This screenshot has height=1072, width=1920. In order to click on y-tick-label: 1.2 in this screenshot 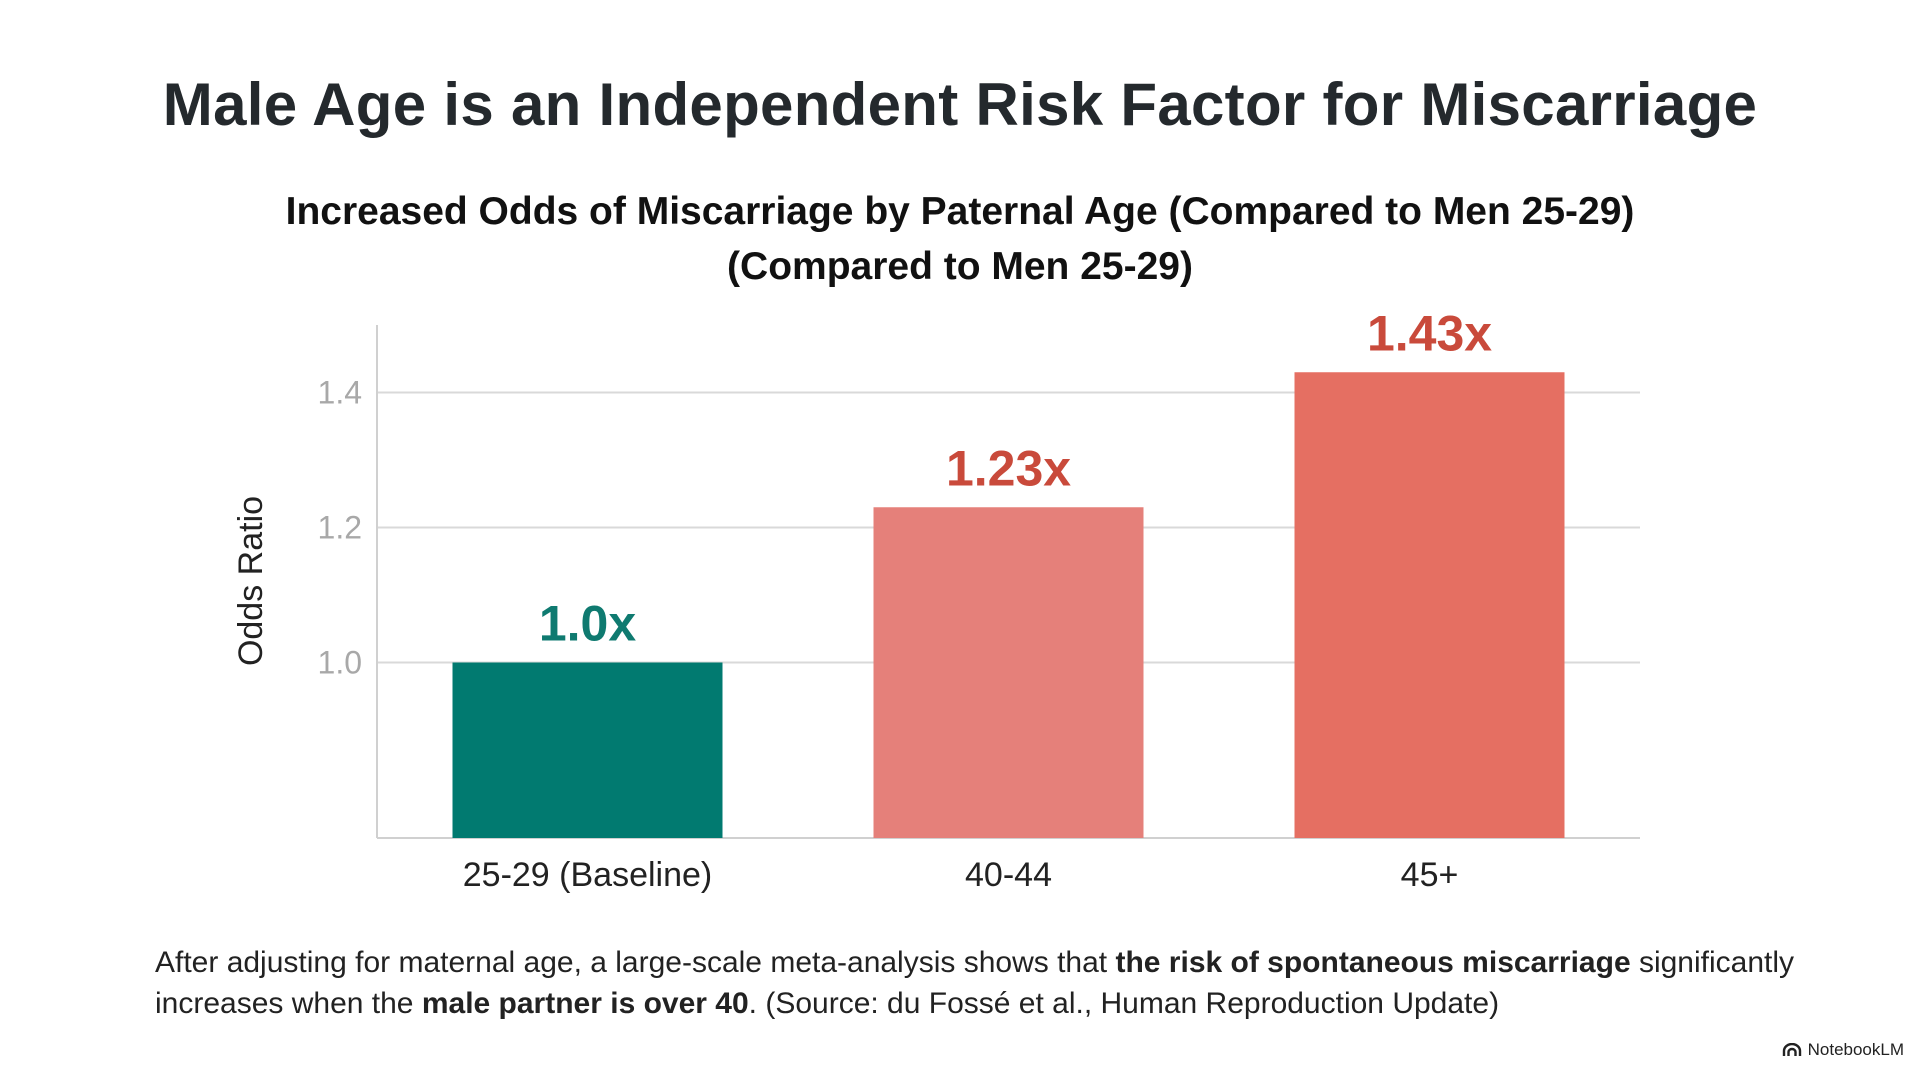, I will do `click(340, 528)`.